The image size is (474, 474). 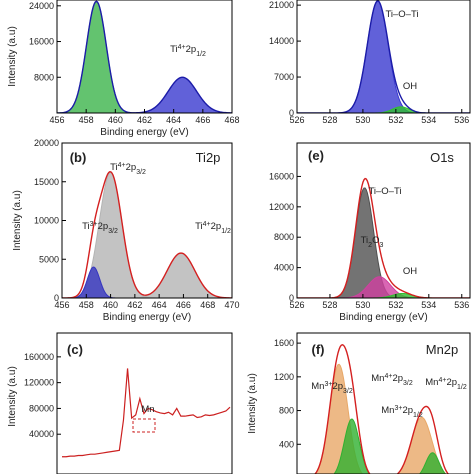 I want to click on panel-label: (e), so click(x=316, y=155).